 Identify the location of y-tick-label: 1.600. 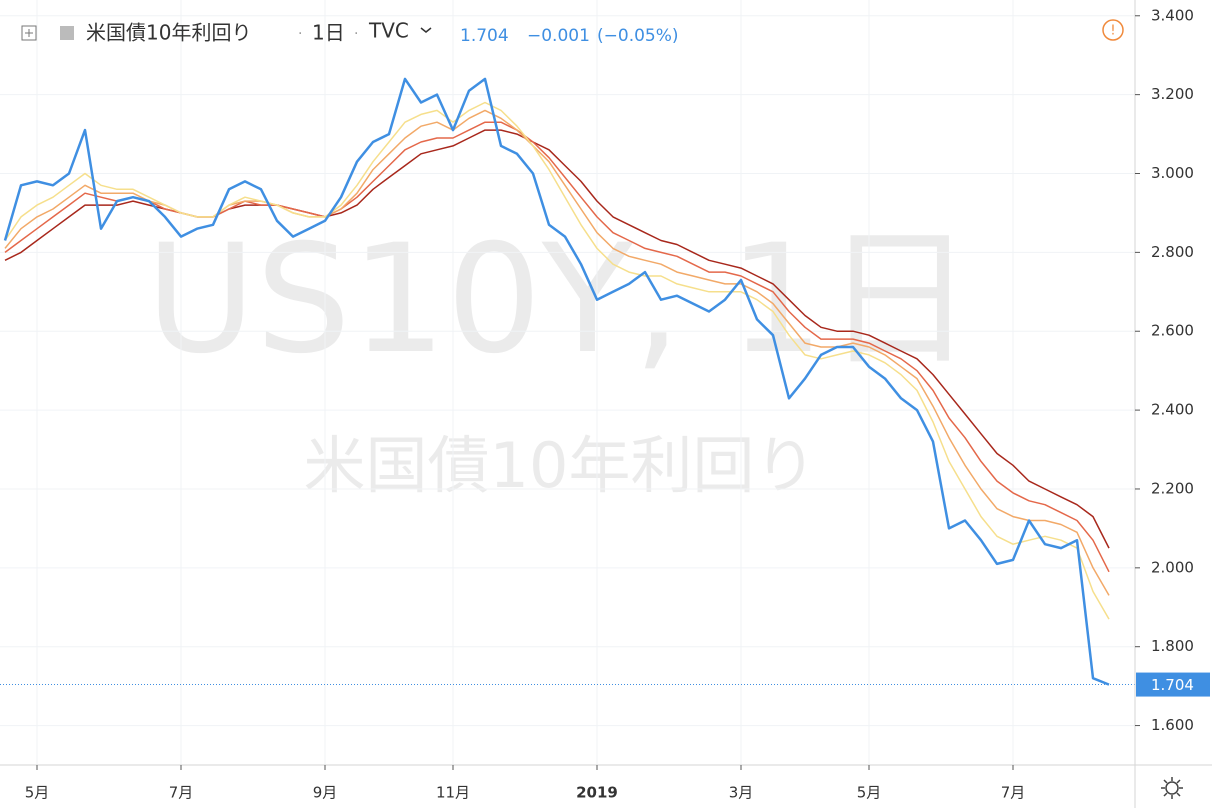
(1172, 725).